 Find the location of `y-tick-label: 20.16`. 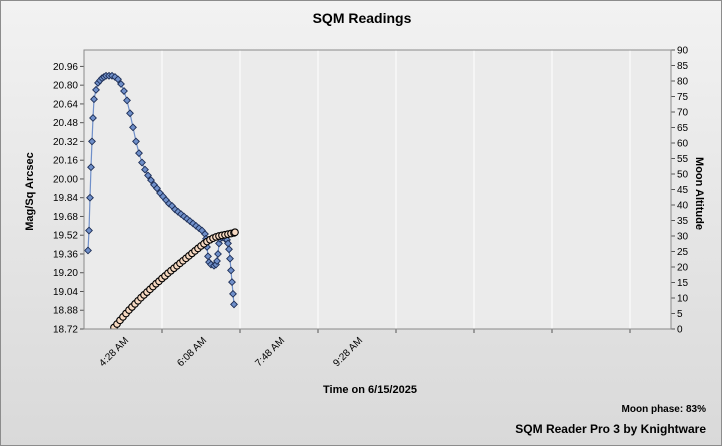

y-tick-label: 20.16 is located at coordinates (65, 161).